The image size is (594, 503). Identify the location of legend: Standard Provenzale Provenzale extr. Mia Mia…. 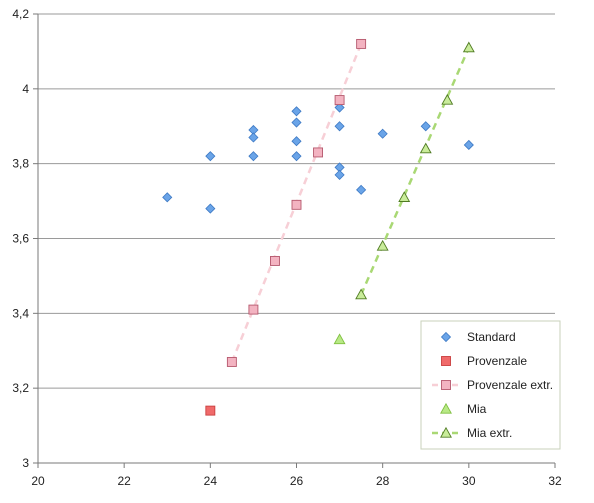
(490, 385).